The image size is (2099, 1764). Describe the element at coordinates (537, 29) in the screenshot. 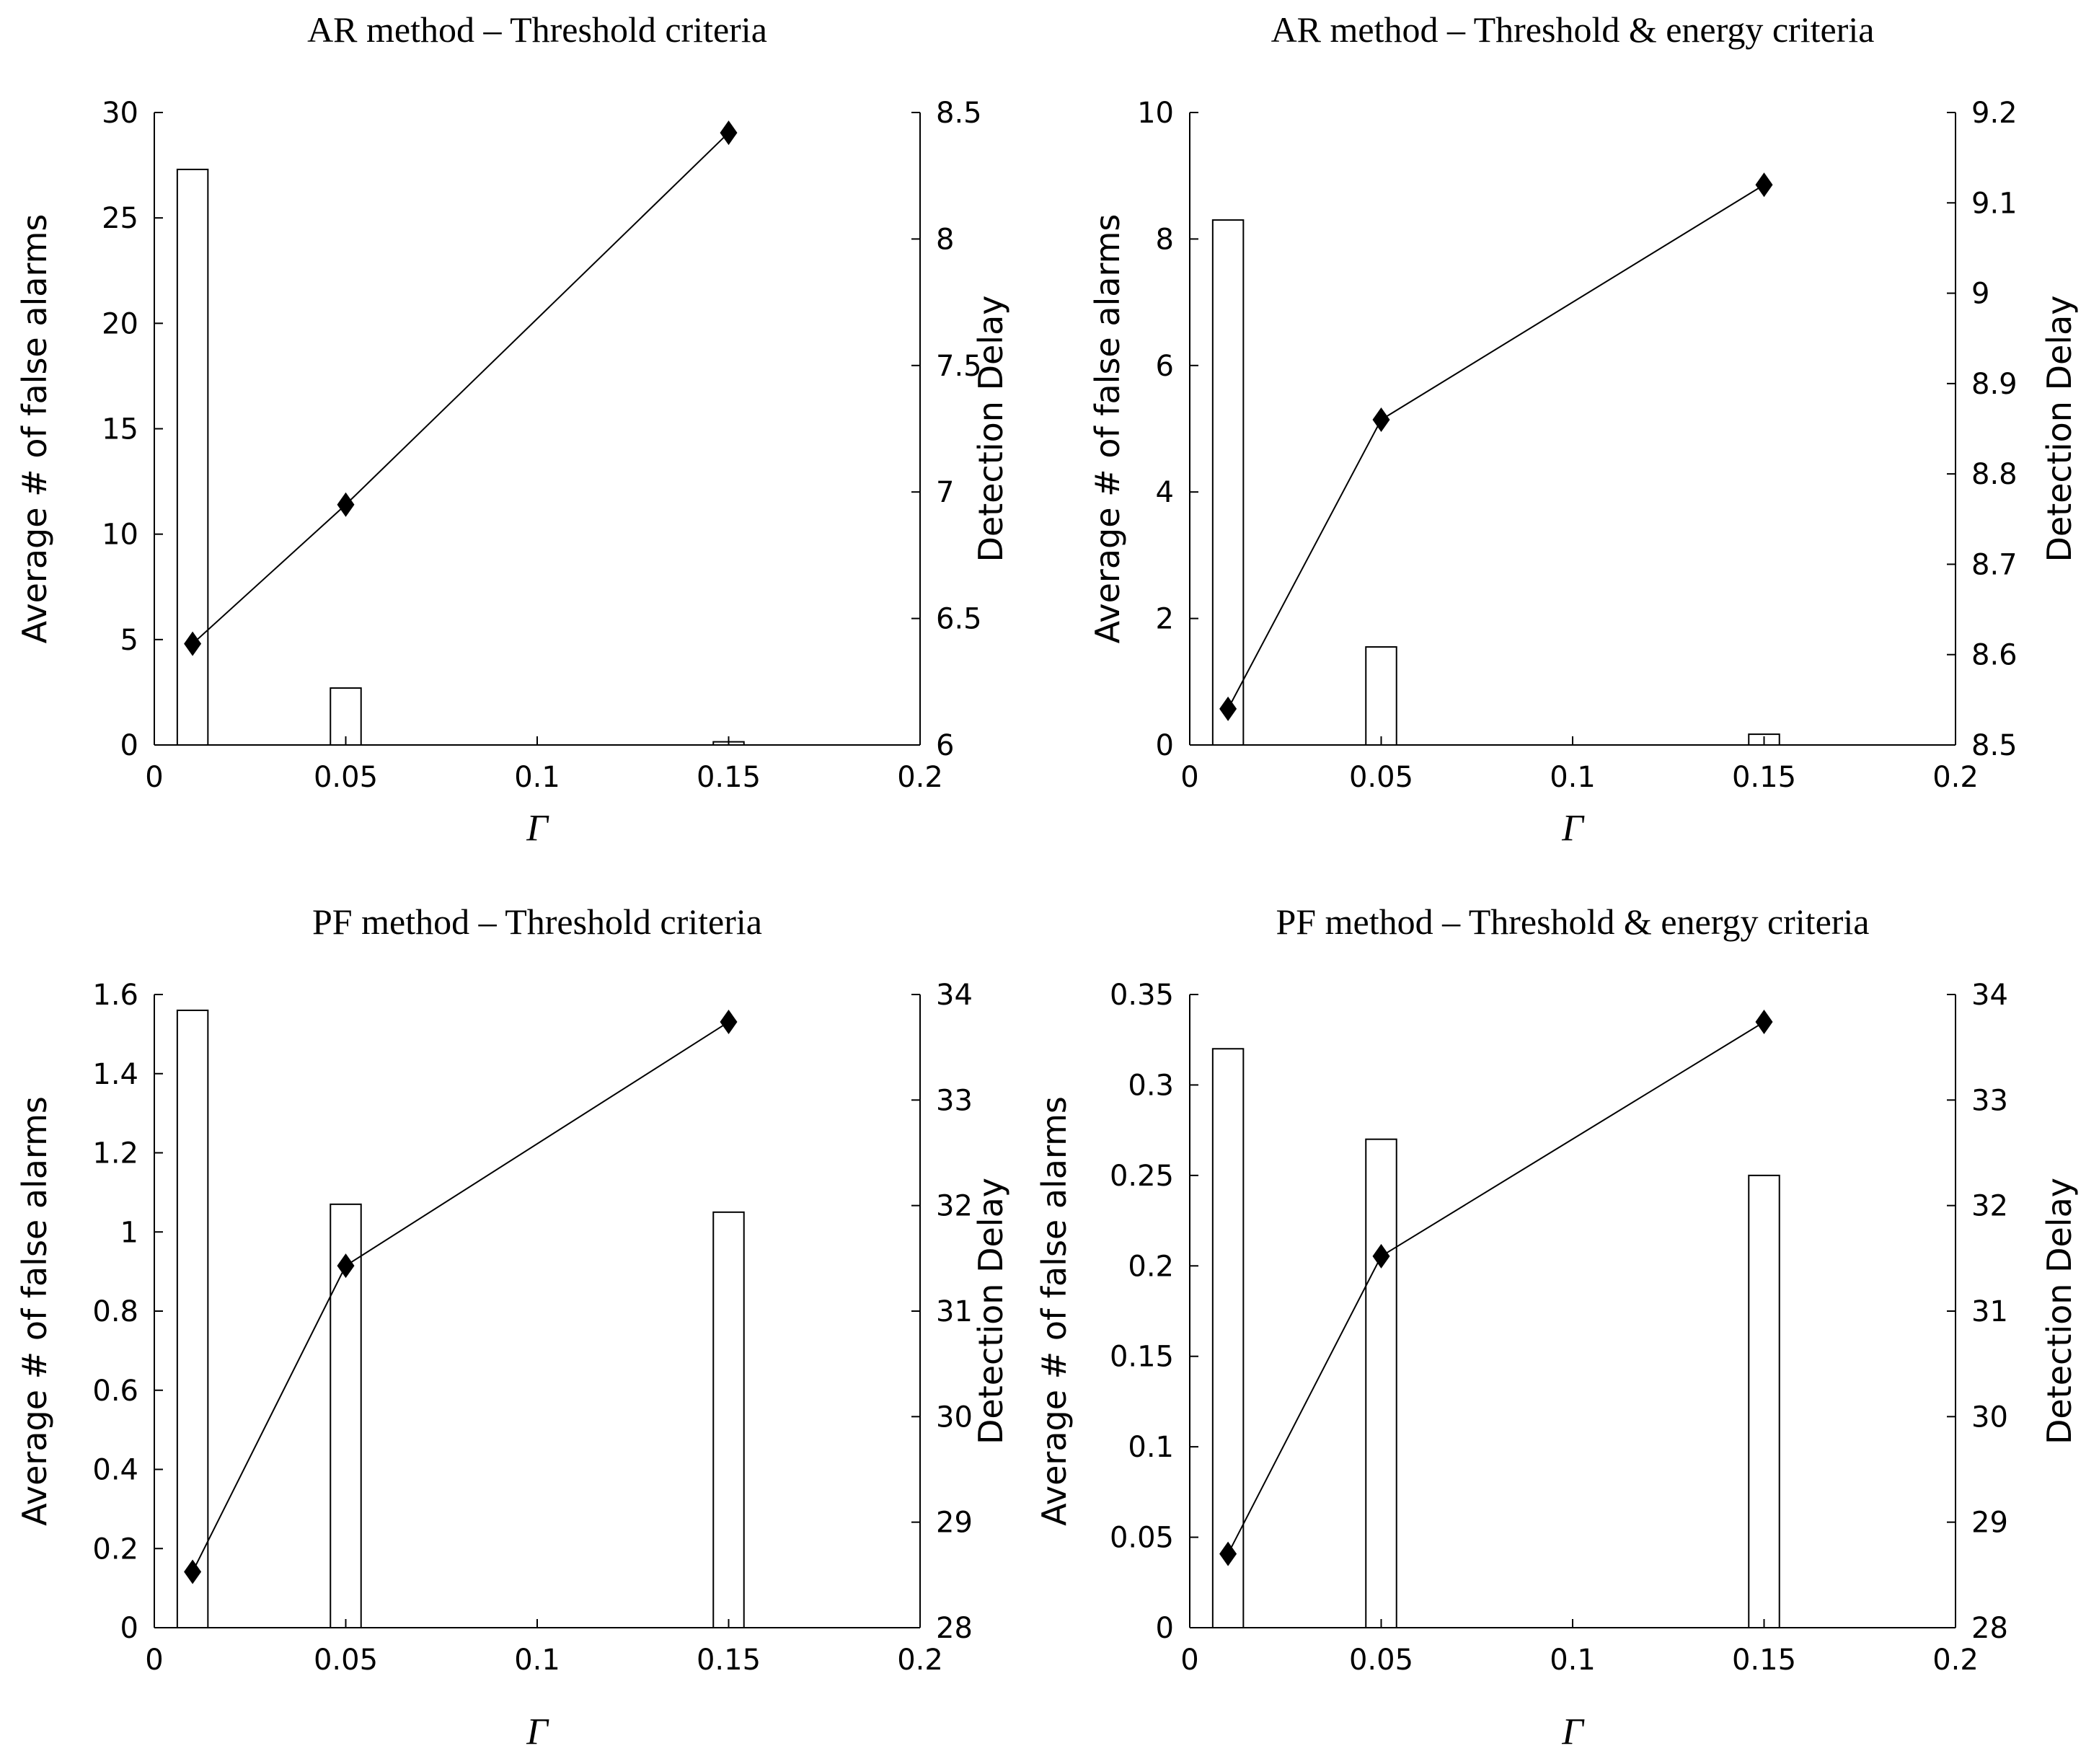

I see `chart-title: AR method – Threshold criteria` at that location.